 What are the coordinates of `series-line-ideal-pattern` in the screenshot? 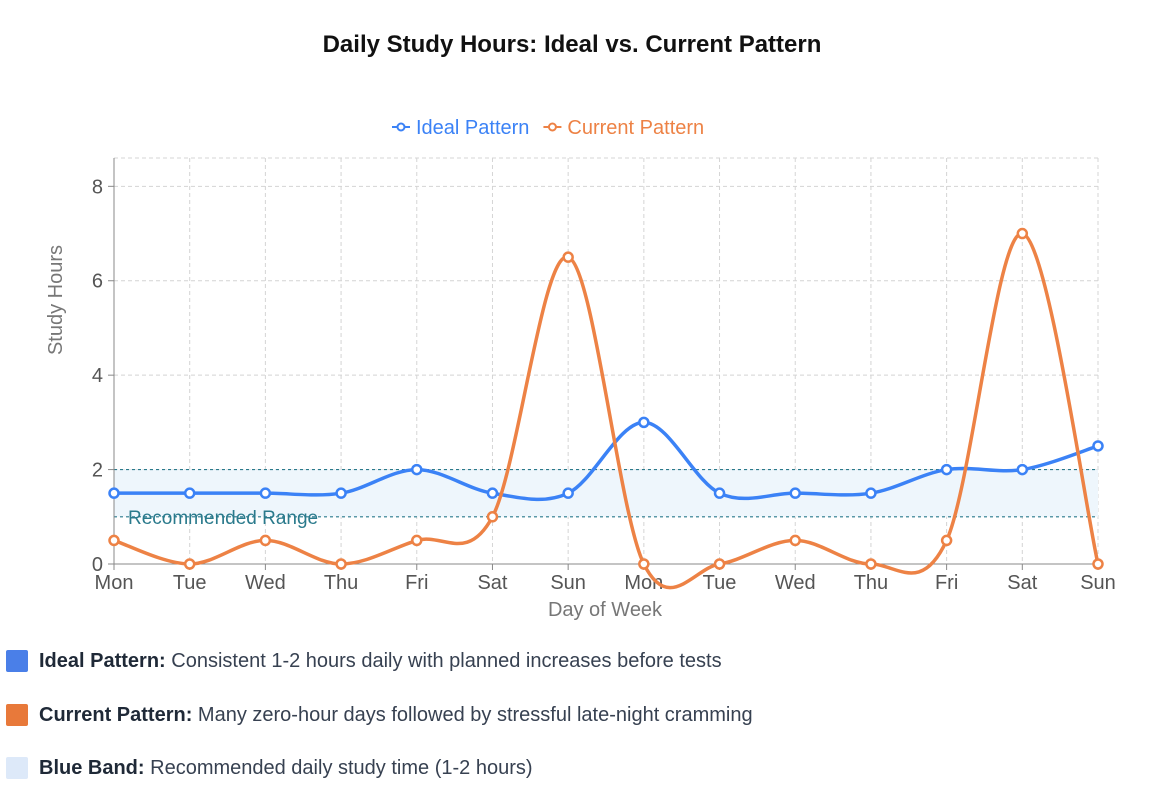 It's located at (606, 461).